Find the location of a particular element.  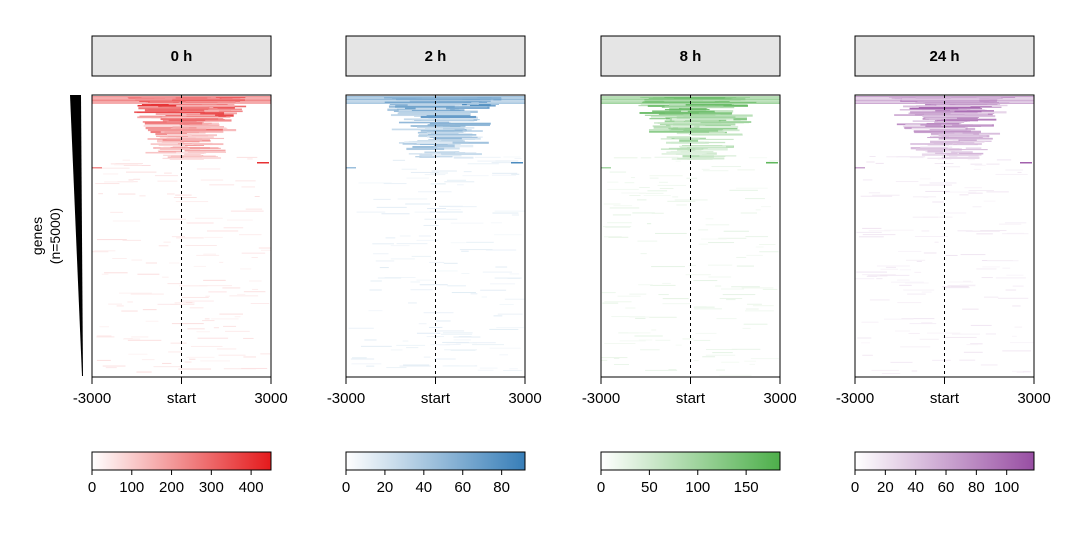

y-axis-label-genes: genes is located at coordinates (37, 236).